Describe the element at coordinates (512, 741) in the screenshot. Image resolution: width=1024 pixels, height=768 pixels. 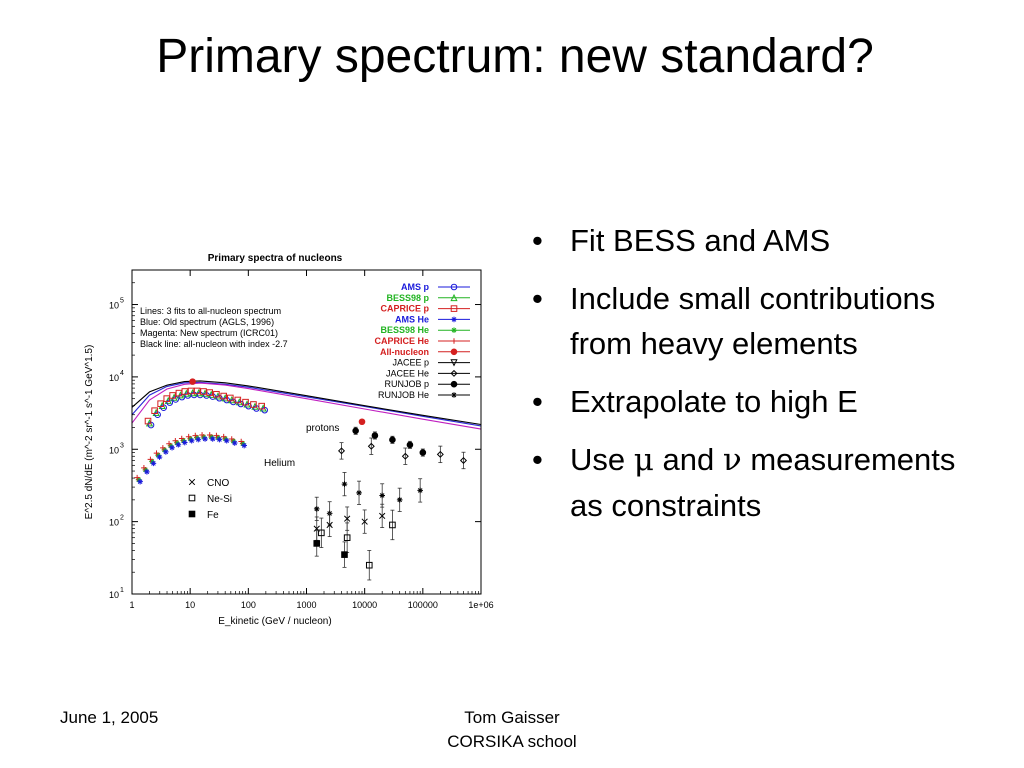
I see `footer-author-event: CORSIKA school` at that location.